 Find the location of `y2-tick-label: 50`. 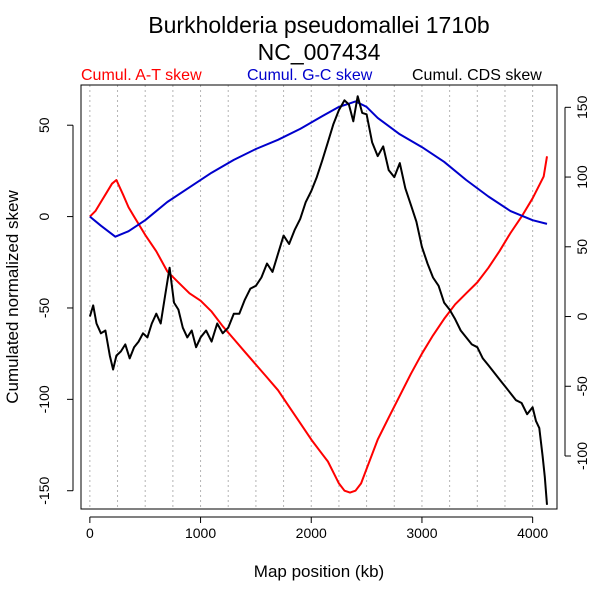

y2-tick-label: 50 is located at coordinates (582, 247).